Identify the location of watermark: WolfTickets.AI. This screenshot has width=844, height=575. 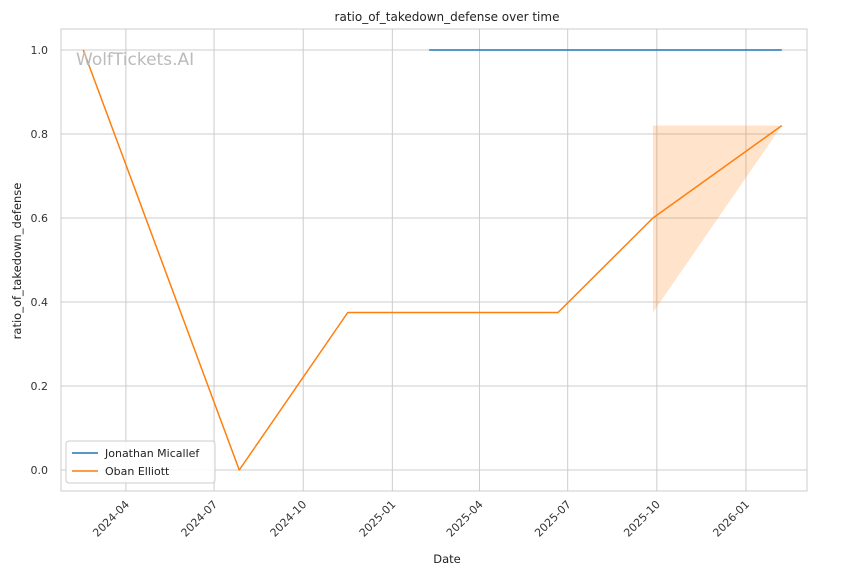
(135, 60).